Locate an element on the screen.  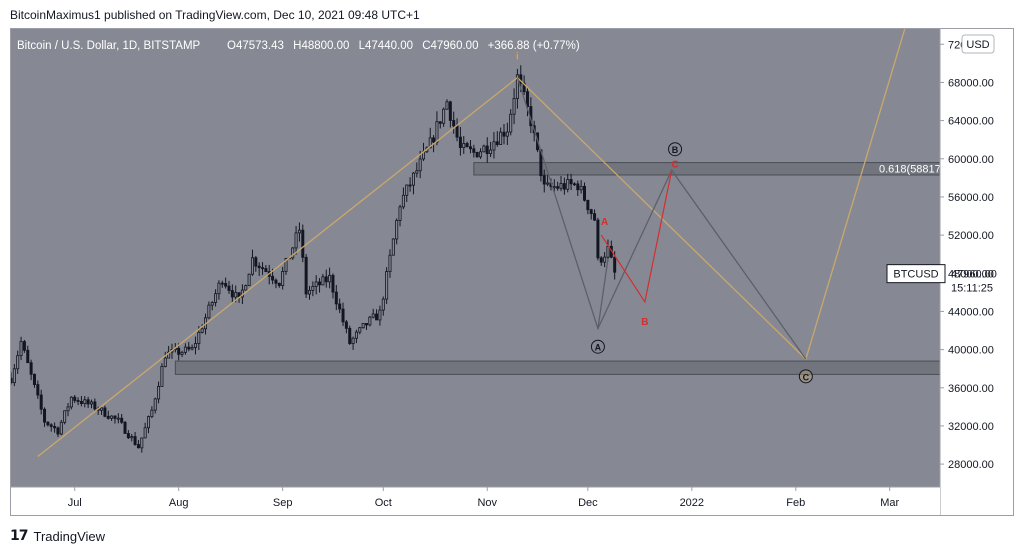
label-circle is located at coordinates (597, 346).